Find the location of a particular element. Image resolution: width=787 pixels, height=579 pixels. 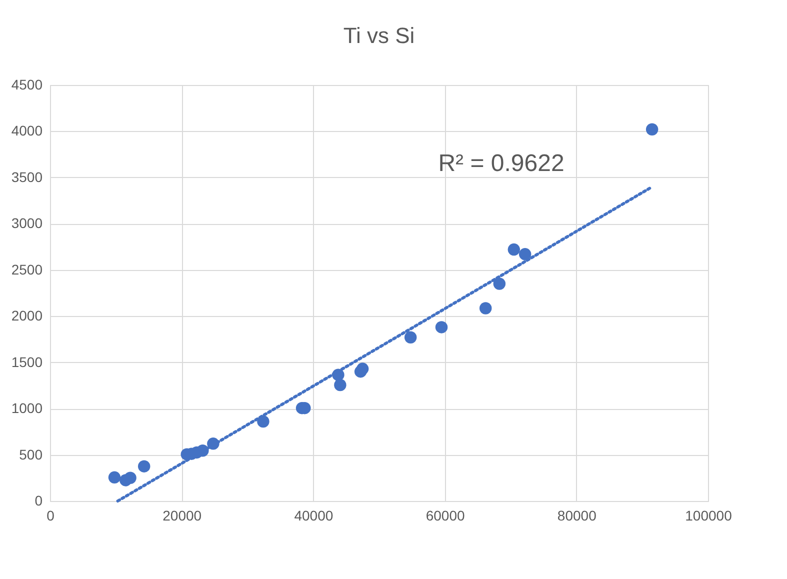

x-tick-label: 100000 is located at coordinates (708, 516).